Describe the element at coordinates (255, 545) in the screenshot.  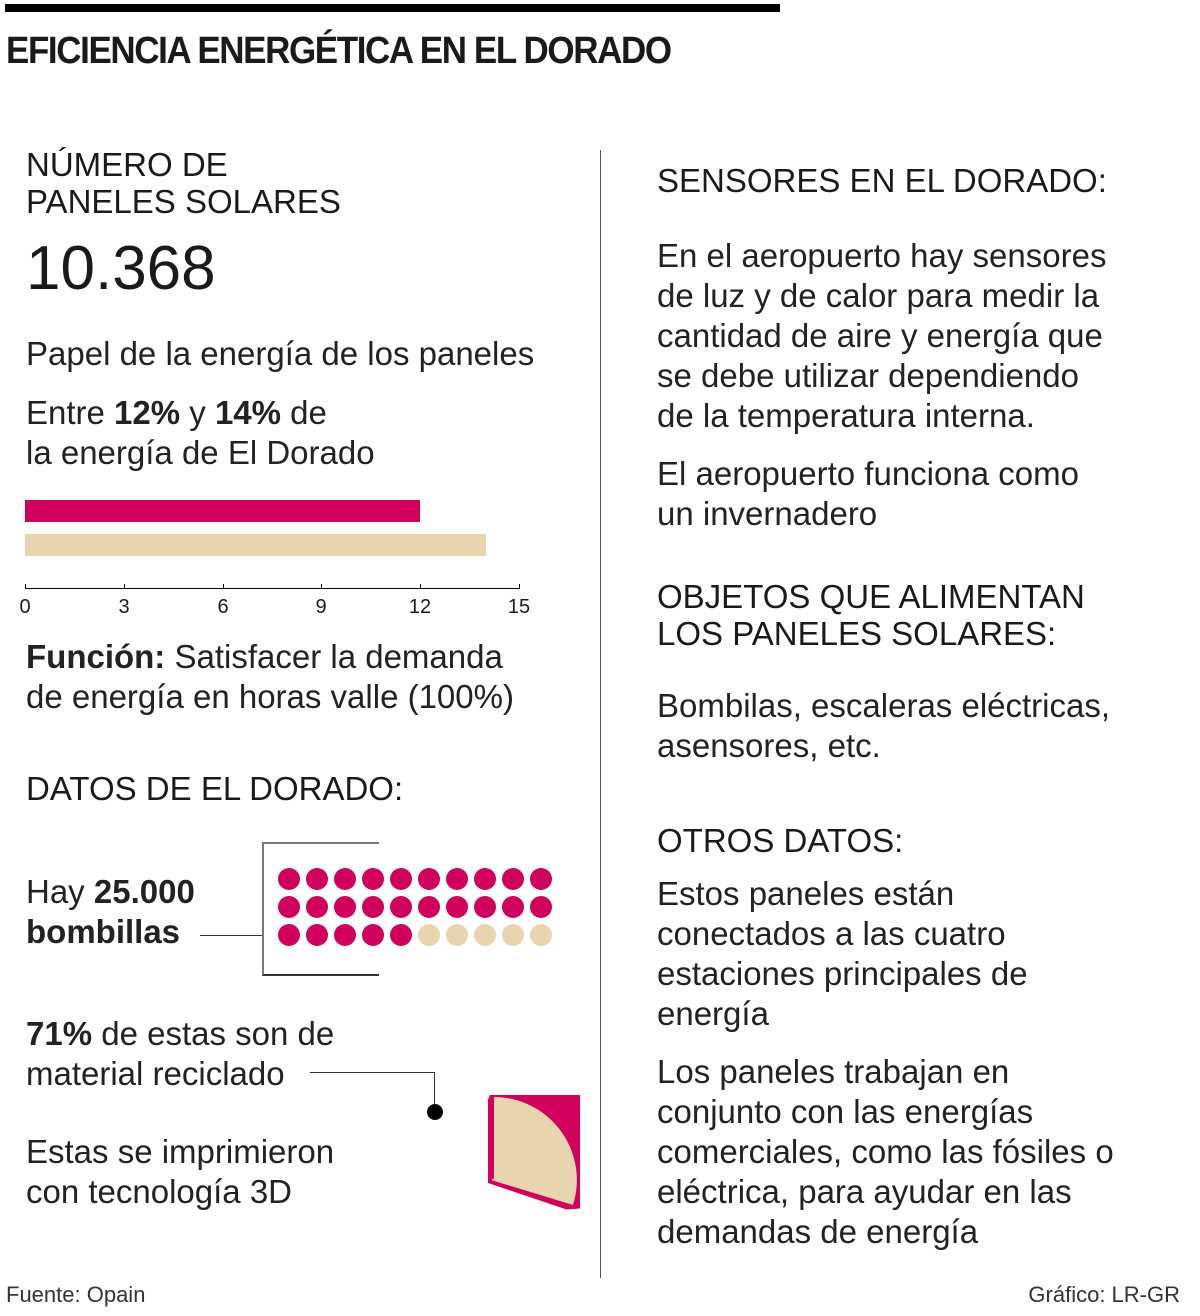
I see `bar-14-percent` at that location.